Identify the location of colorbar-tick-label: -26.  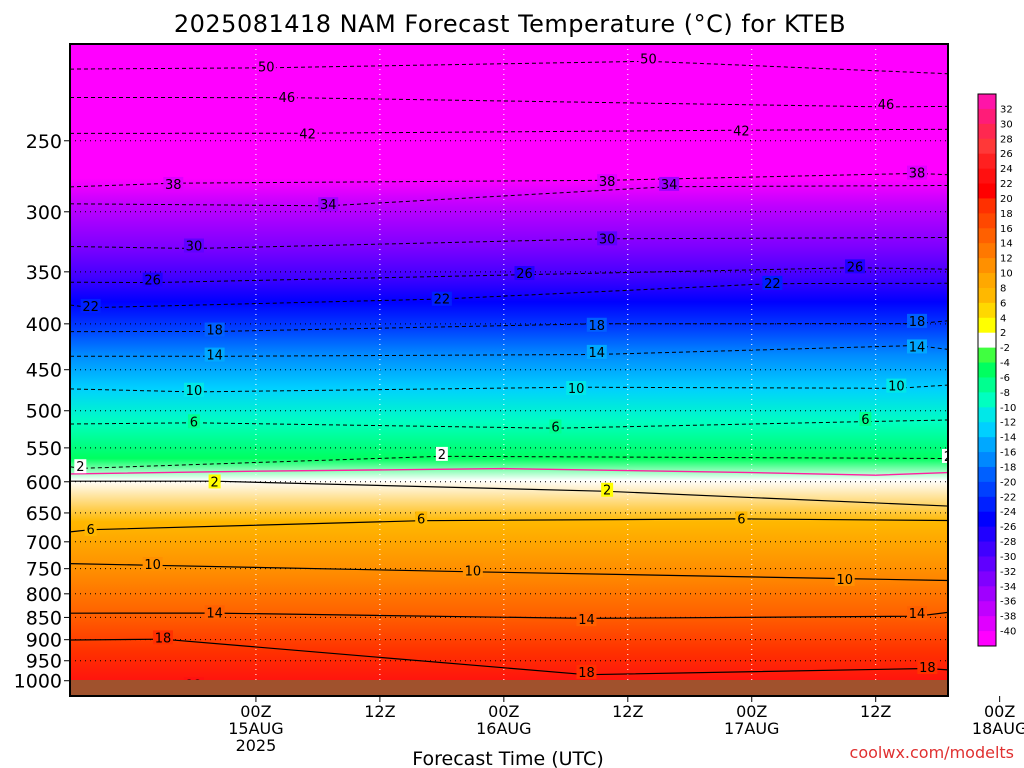
(1008, 527).